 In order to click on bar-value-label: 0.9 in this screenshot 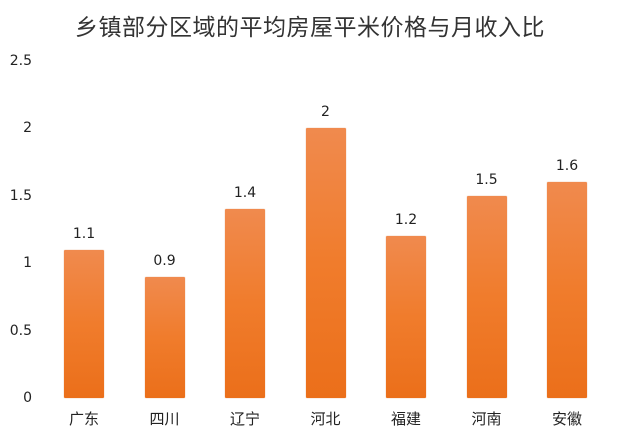, I will do `click(164, 260)`.